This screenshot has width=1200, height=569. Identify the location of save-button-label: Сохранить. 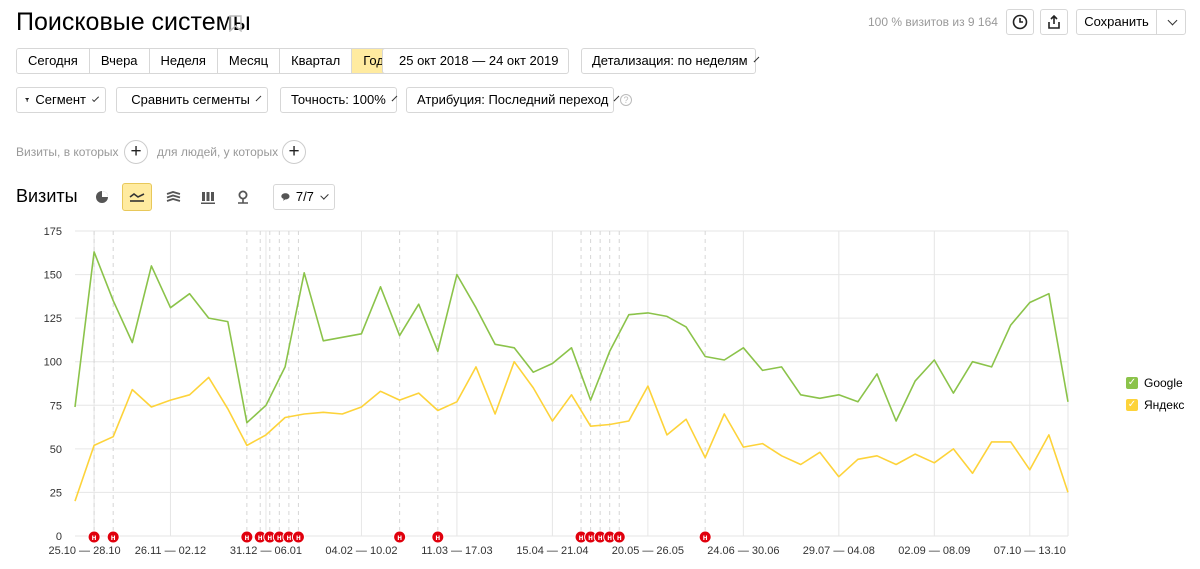
(1116, 21).